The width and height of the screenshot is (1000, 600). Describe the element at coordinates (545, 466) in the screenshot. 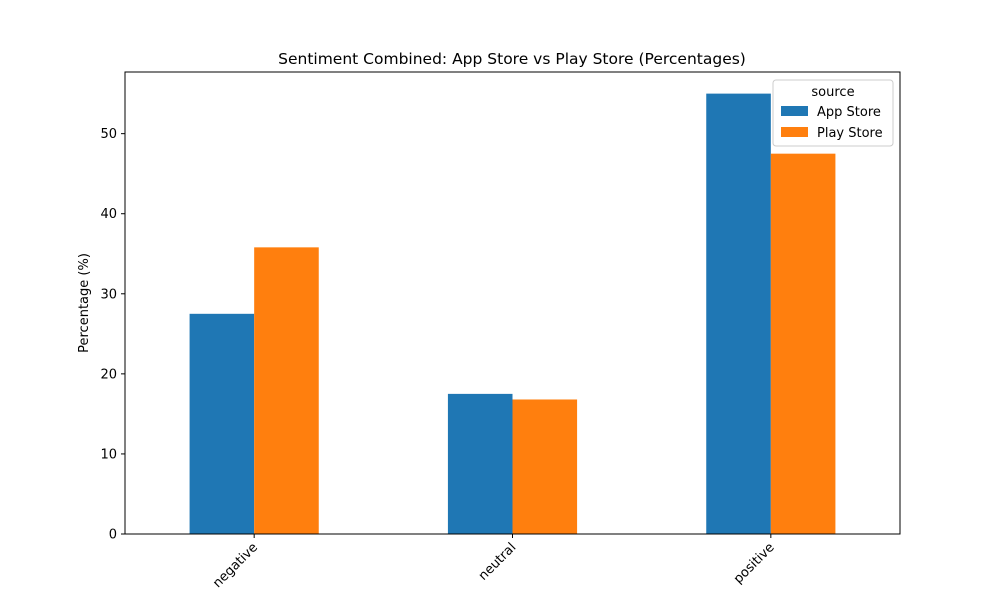

I see `bar-play-store-neutral` at that location.